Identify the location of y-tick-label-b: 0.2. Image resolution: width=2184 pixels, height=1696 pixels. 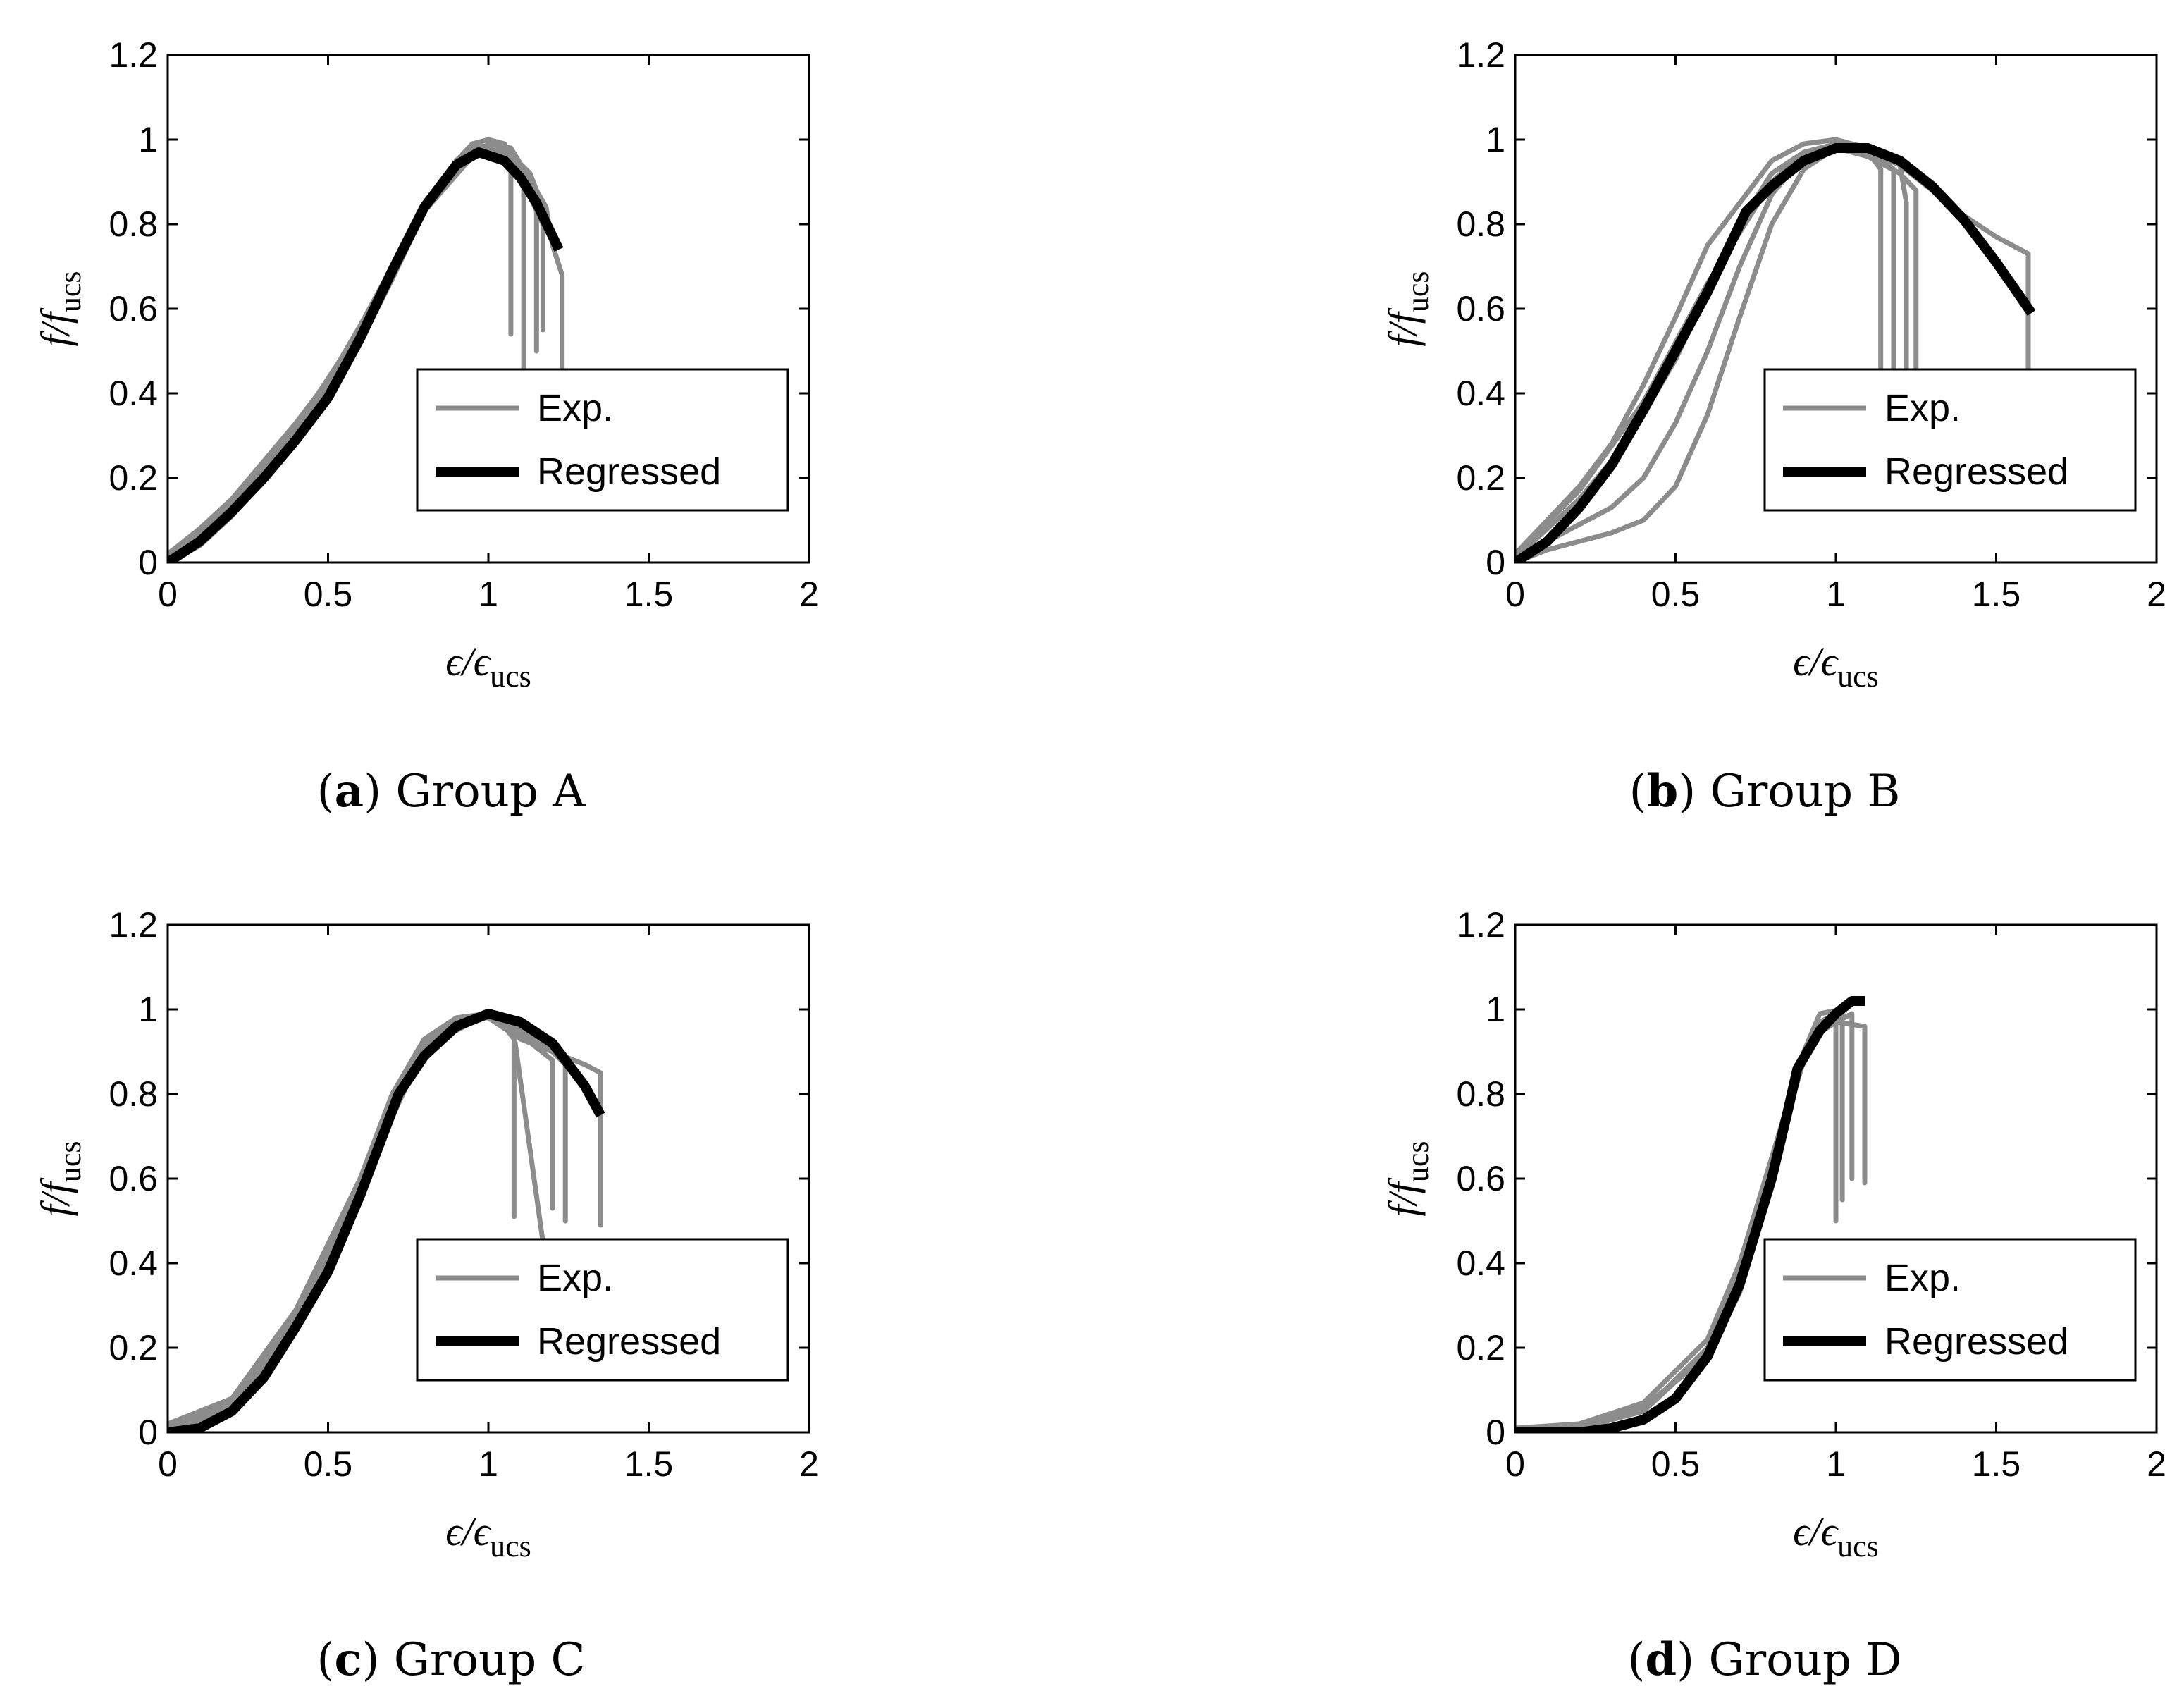
(1481, 478).